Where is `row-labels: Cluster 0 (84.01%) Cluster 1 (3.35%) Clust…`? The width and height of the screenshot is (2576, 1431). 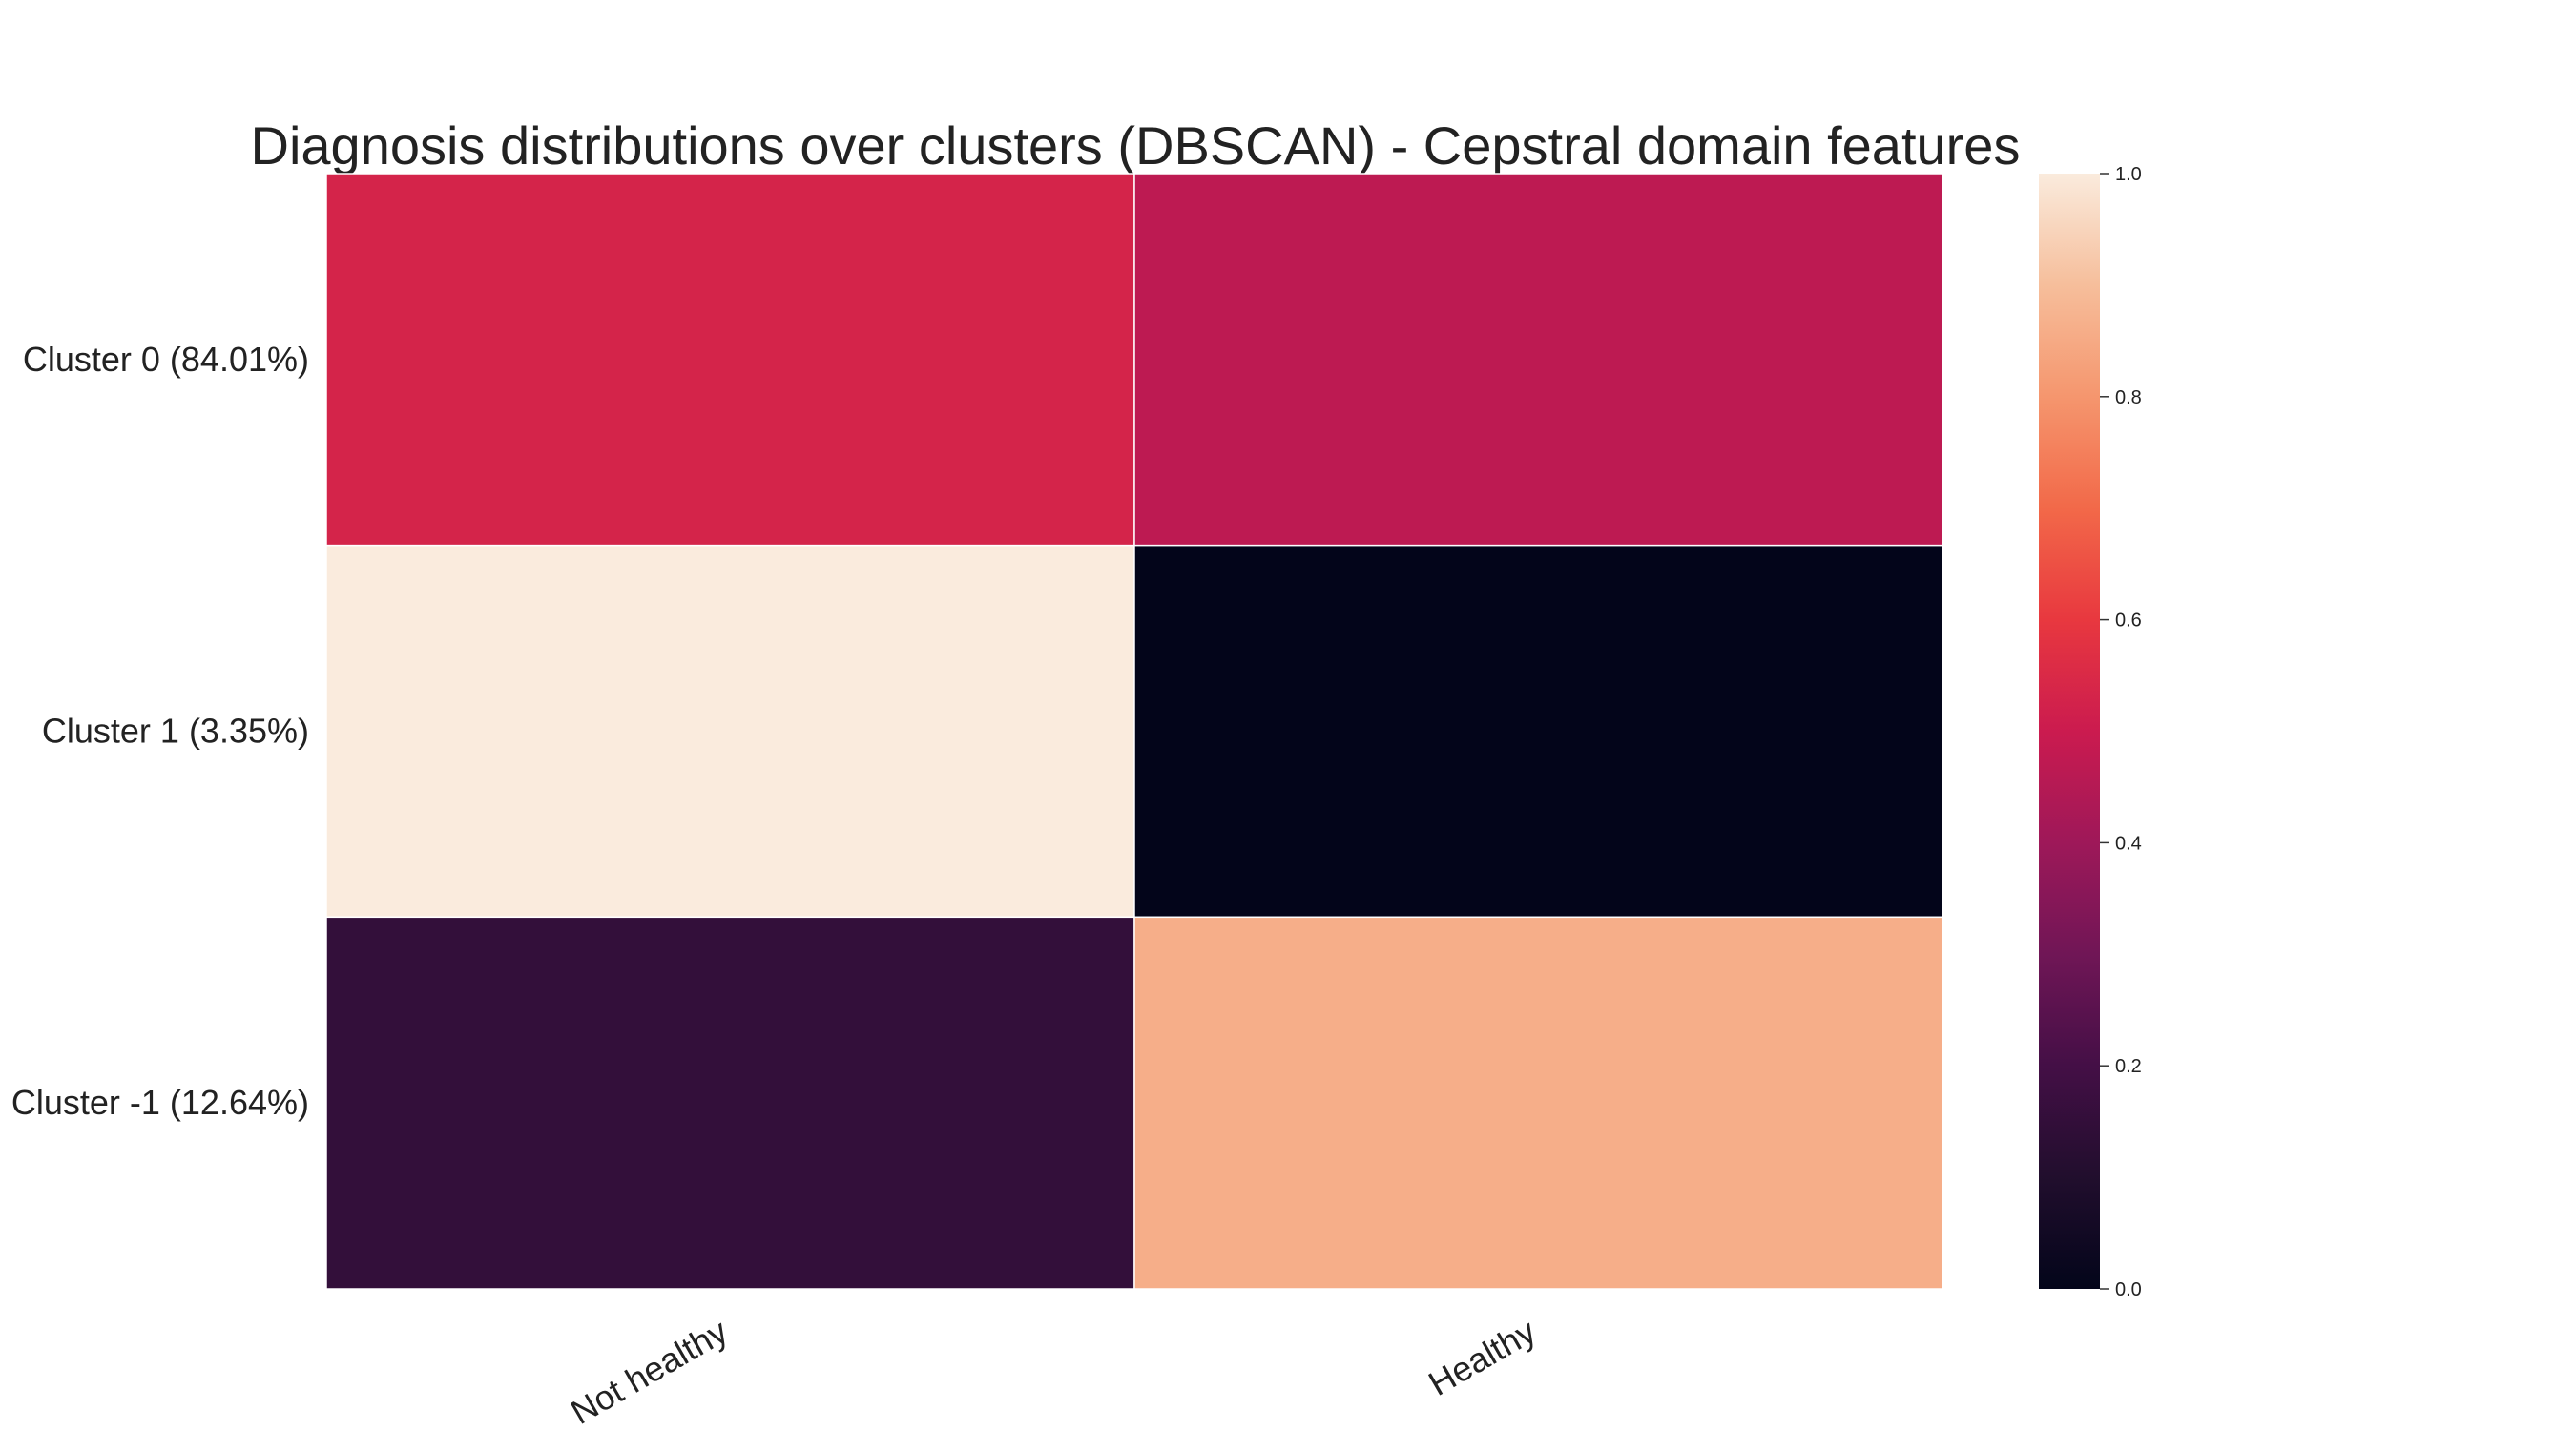 row-labels: Cluster 0 (84.01%) Cluster 1 (3.35%) Clust… is located at coordinates (160, 731).